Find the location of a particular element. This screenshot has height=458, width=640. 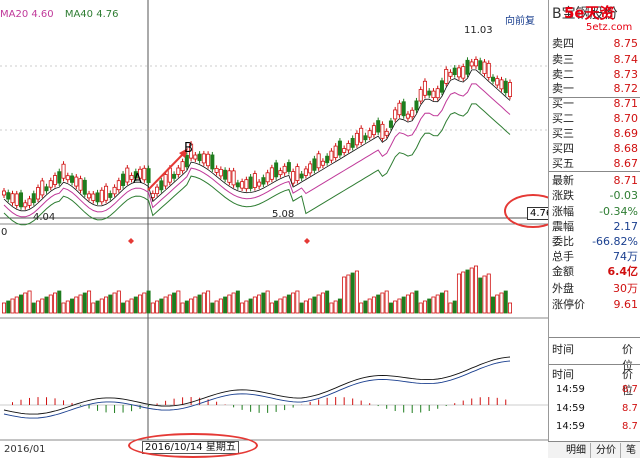

quote-amplitude: 震幅 2.17 is located at coordinates (595, 226).